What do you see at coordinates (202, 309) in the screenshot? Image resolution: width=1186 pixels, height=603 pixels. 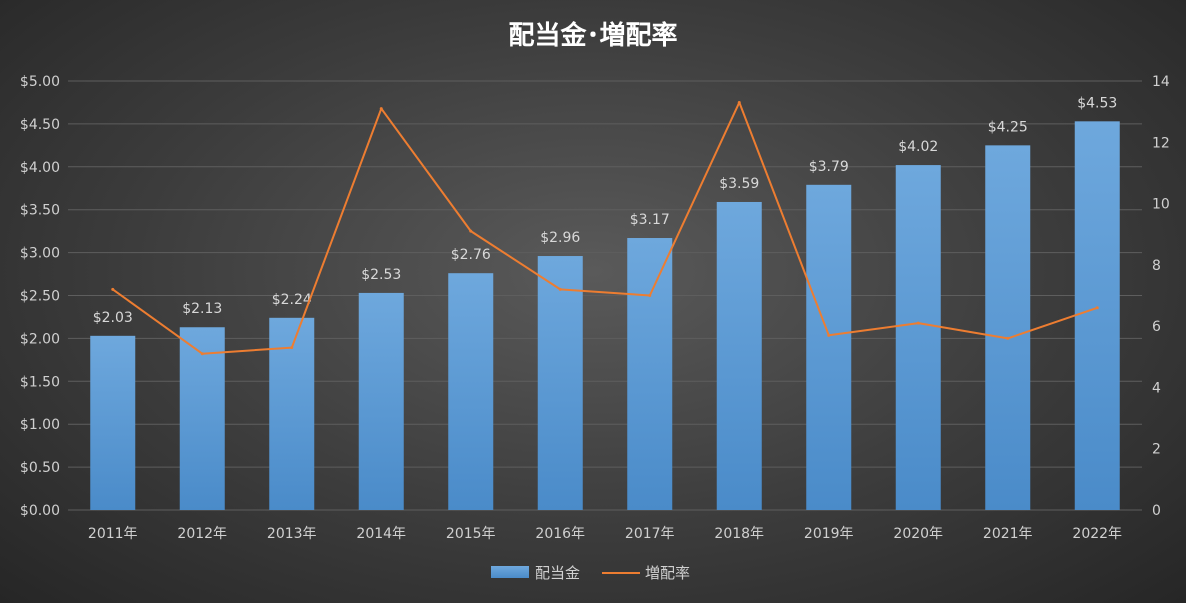 I see `bar-data-label: $2.13` at bounding box center [202, 309].